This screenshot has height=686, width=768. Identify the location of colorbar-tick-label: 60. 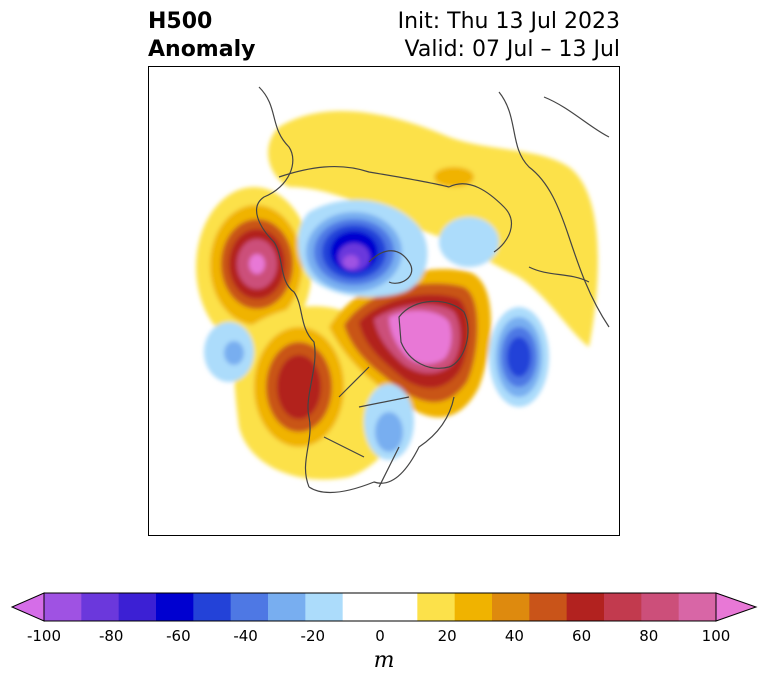
(582, 636).